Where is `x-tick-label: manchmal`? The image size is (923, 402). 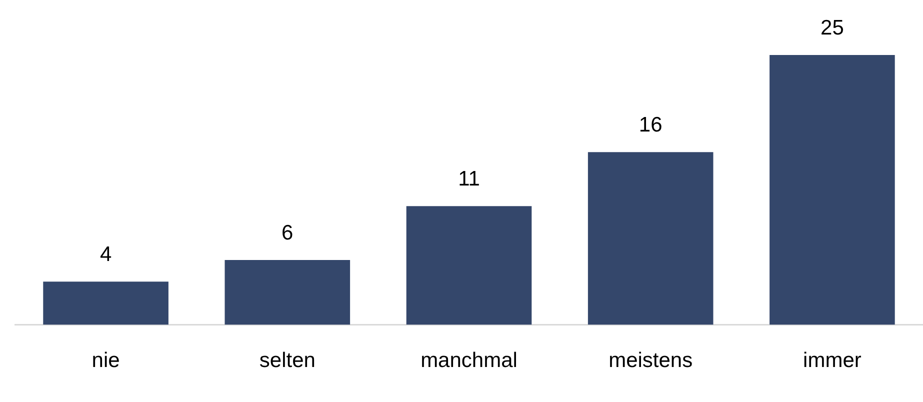
x-tick-label: manchmal is located at coordinates (469, 360).